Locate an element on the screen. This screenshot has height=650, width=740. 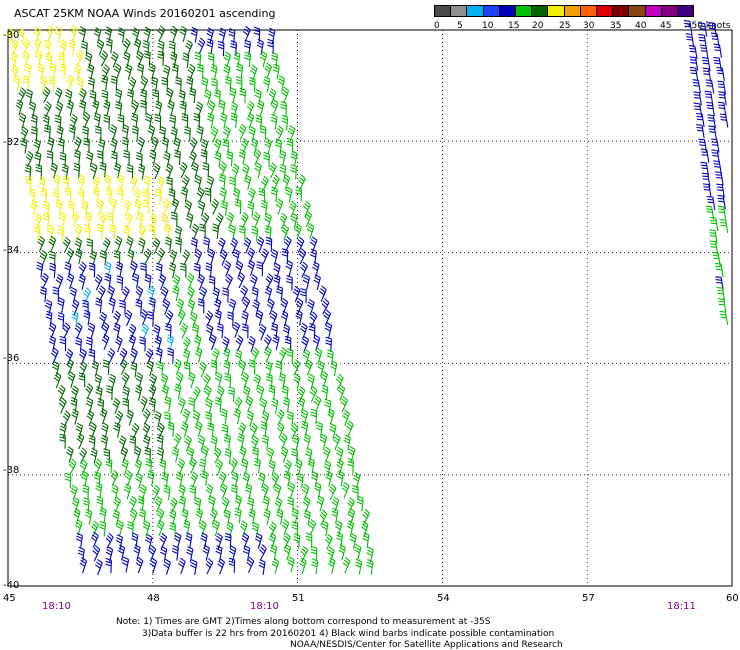
lat-tick-label: -40 is located at coordinates (11, 585).